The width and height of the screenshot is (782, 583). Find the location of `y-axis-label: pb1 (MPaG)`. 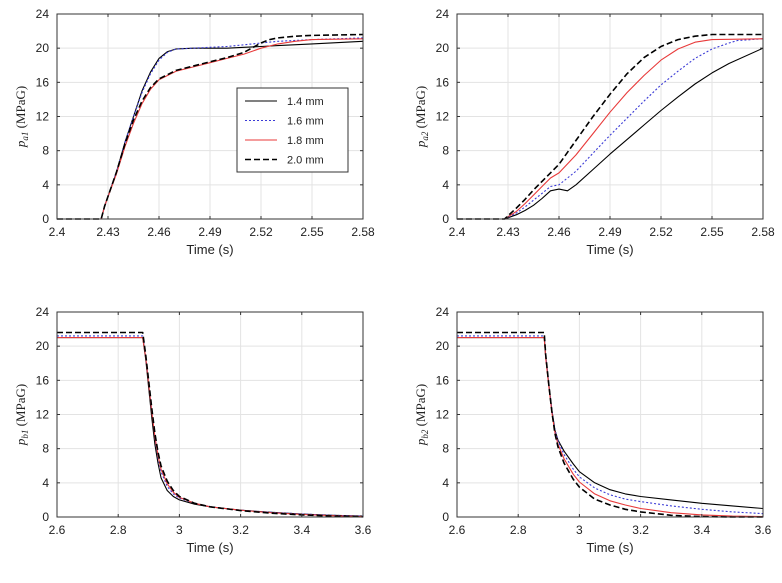

y-axis-label: pb1 (MPaG) is located at coordinates (21, 415).